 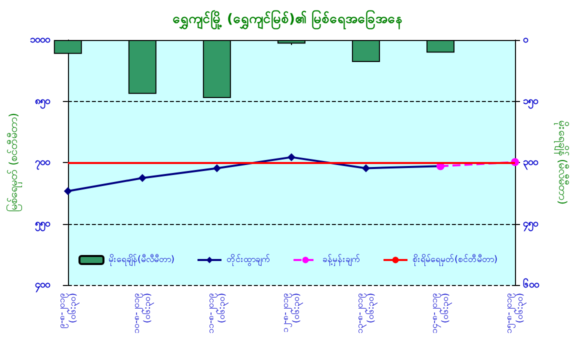 I want to click on y2-tick-label: ၃၀၀, so click(x=530, y=164).